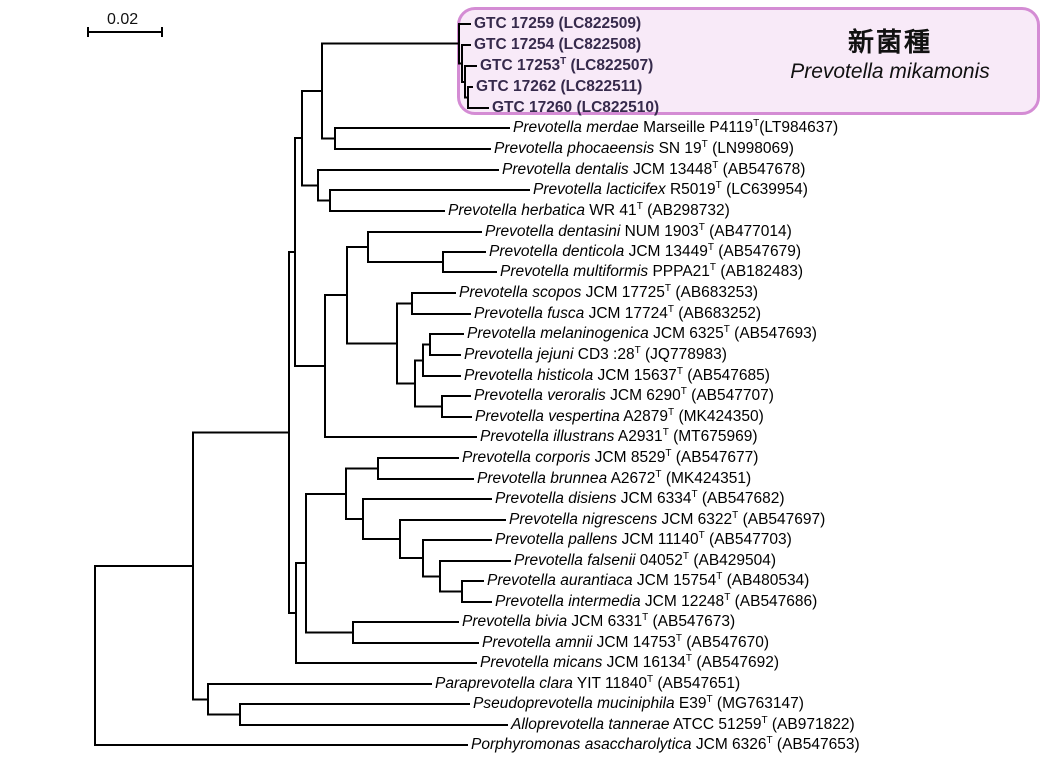  I want to click on taxon-label: Prevotella disiens JCM 6334T (AB547682), so click(640, 497).